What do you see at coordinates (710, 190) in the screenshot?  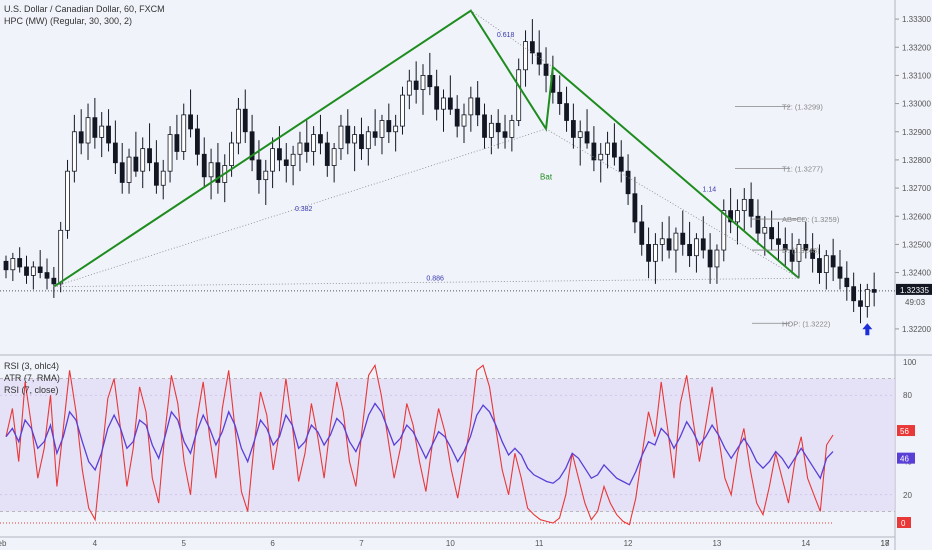 I see `ratio-label-bd: 1.14` at bounding box center [710, 190].